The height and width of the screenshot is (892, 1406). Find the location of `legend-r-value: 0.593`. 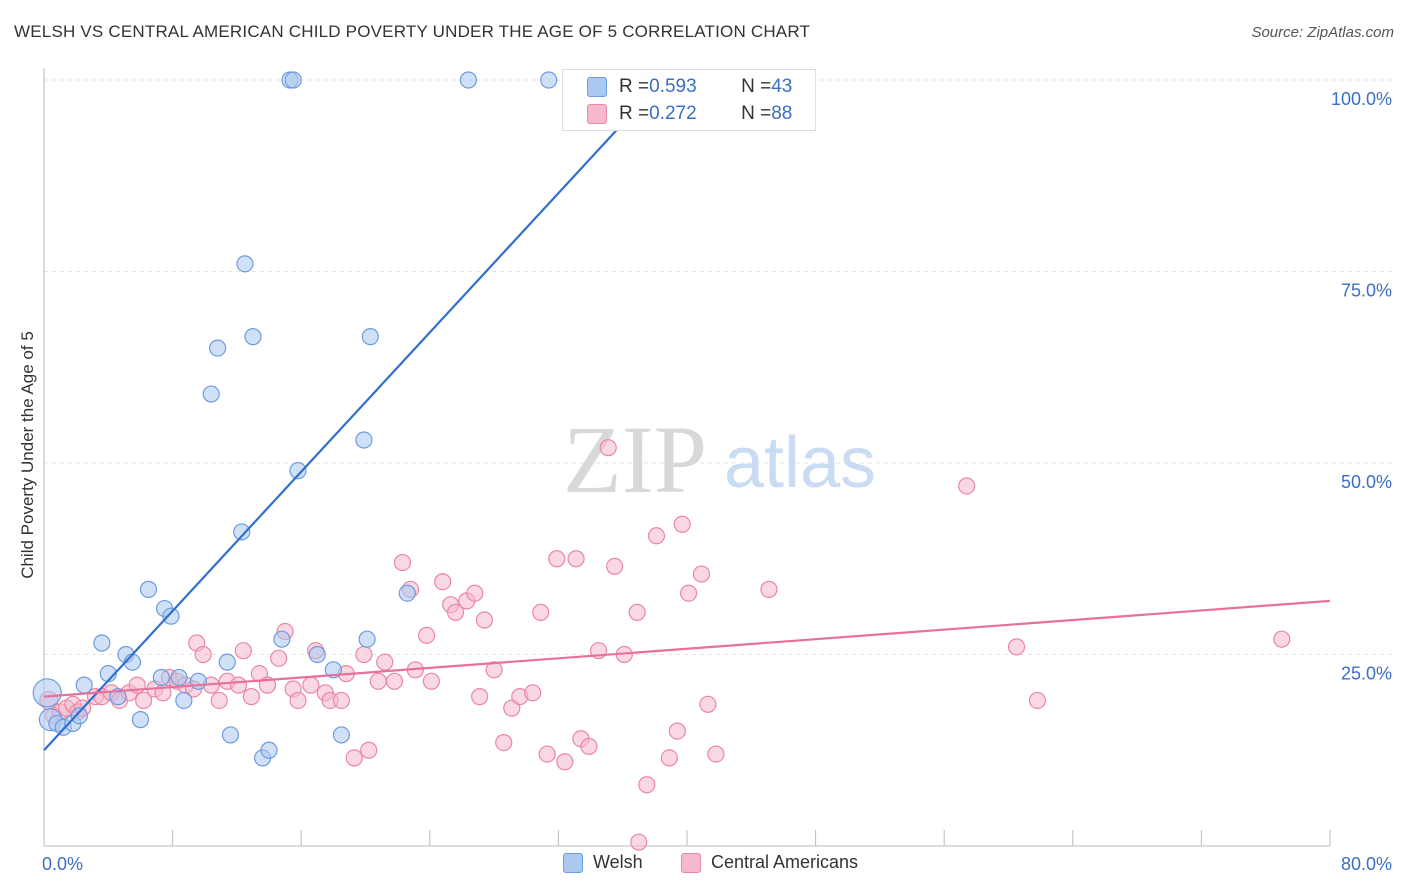

legend-r-value: 0.593 is located at coordinates (673, 86).